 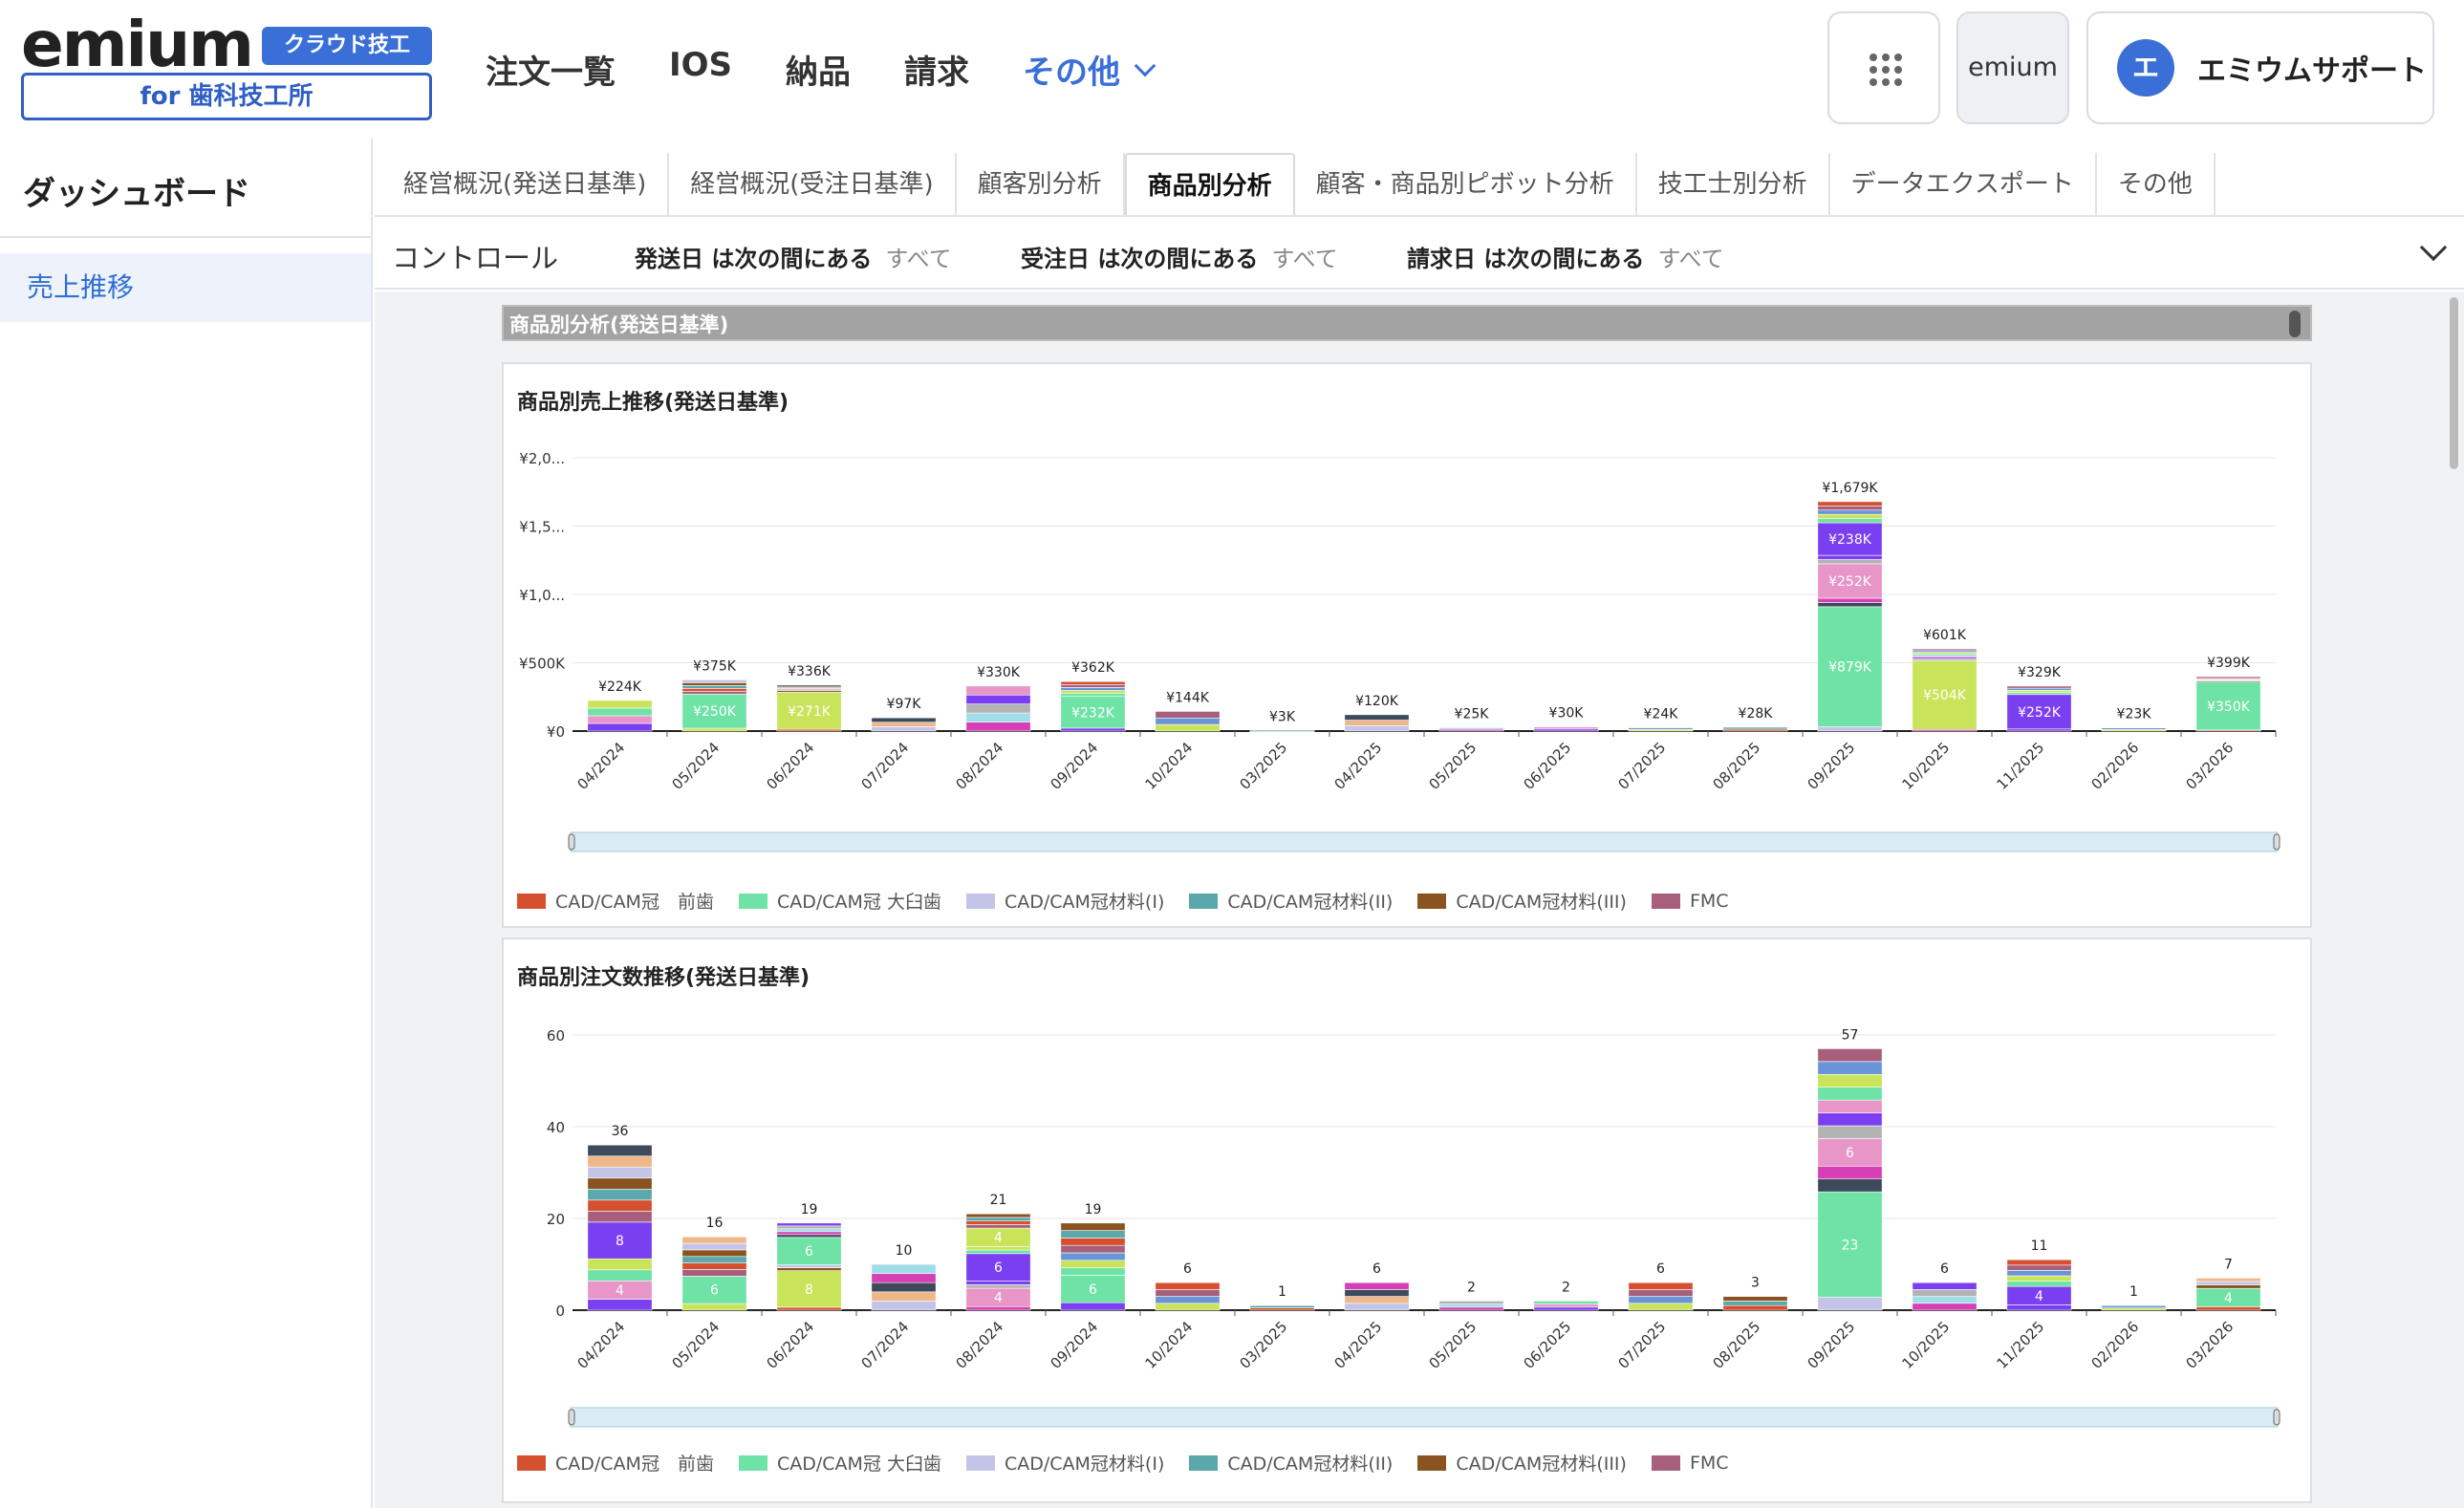 I want to click on filter-billing-date: 請求日 は次の間にある すべて, so click(x=1566, y=256).